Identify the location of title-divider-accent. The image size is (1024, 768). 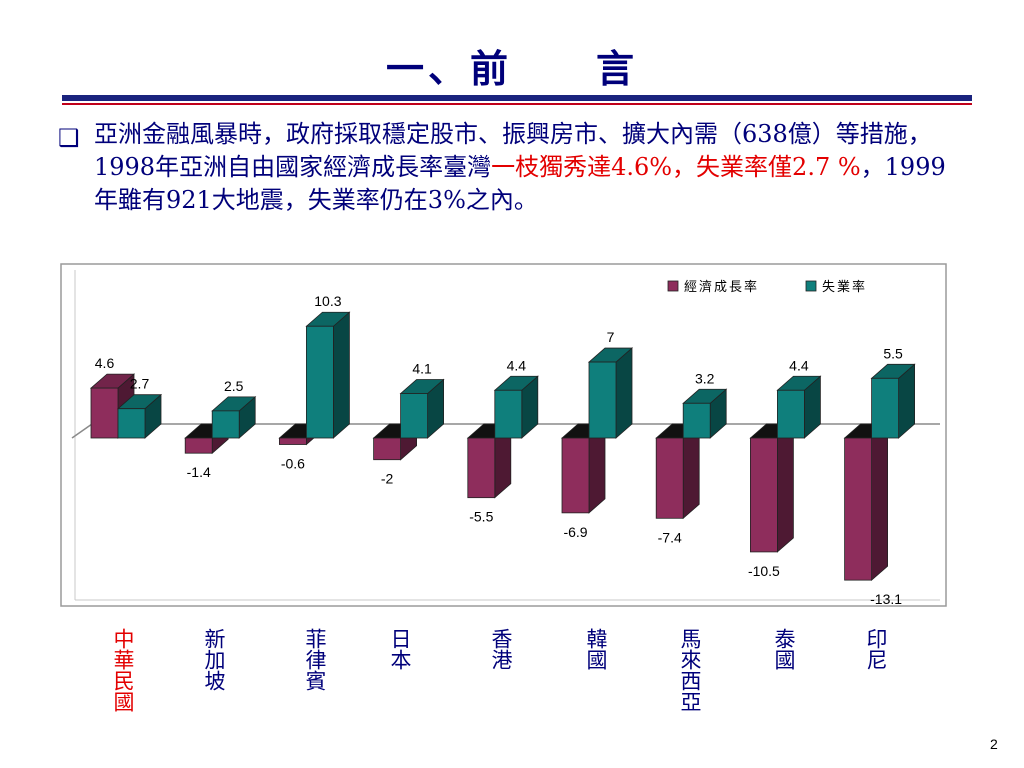
(517, 104).